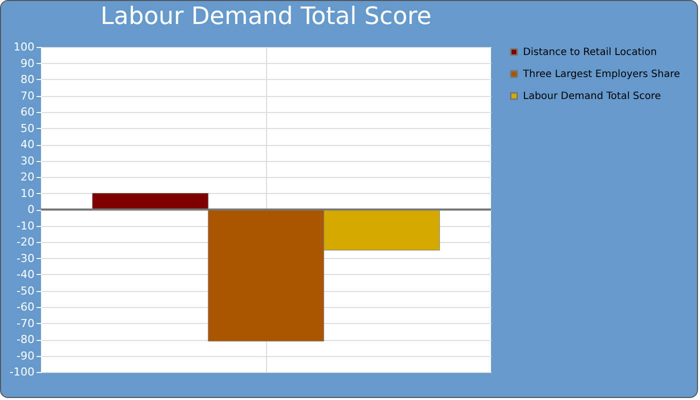 The height and width of the screenshot is (400, 700). Describe the element at coordinates (27, 128) in the screenshot. I see `y-tick-label: 50` at that location.